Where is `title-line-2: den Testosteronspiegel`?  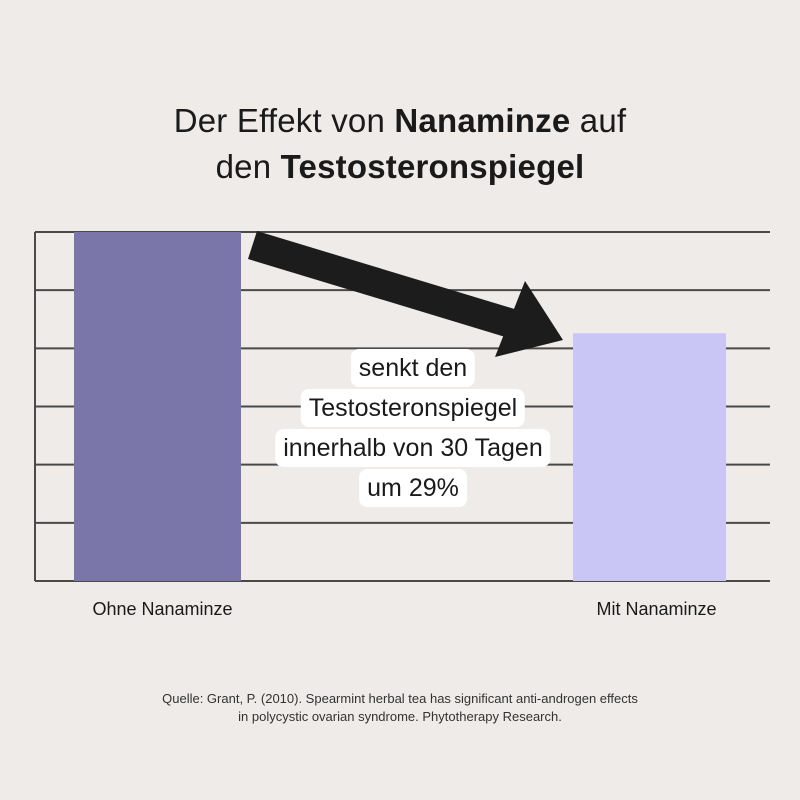
title-line-2: den Testosteronspiegel is located at coordinates (400, 167).